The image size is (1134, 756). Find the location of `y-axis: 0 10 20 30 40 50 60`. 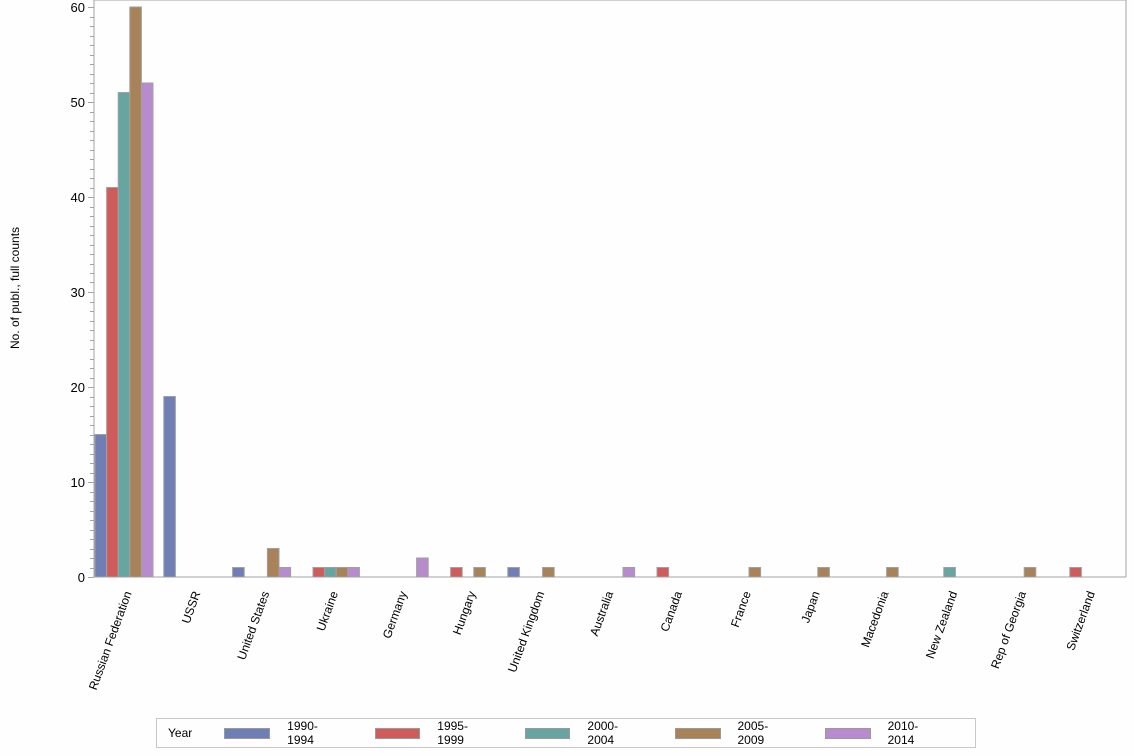

y-axis: 0 10 20 30 40 50 60 is located at coordinates (82, 292).